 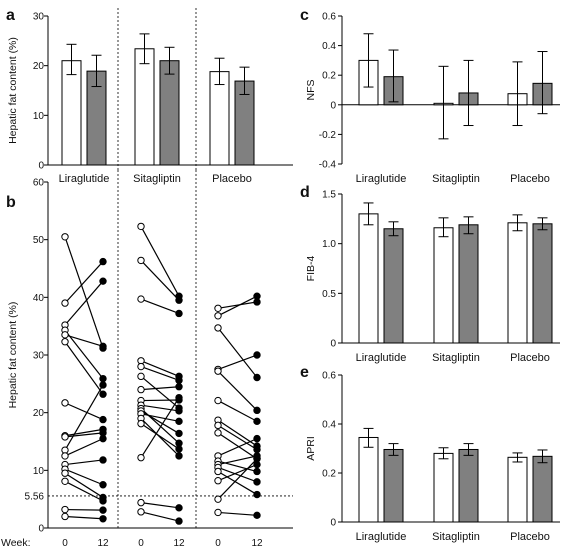 I want to click on y-tick-label-b: 10, so click(x=39, y=471).